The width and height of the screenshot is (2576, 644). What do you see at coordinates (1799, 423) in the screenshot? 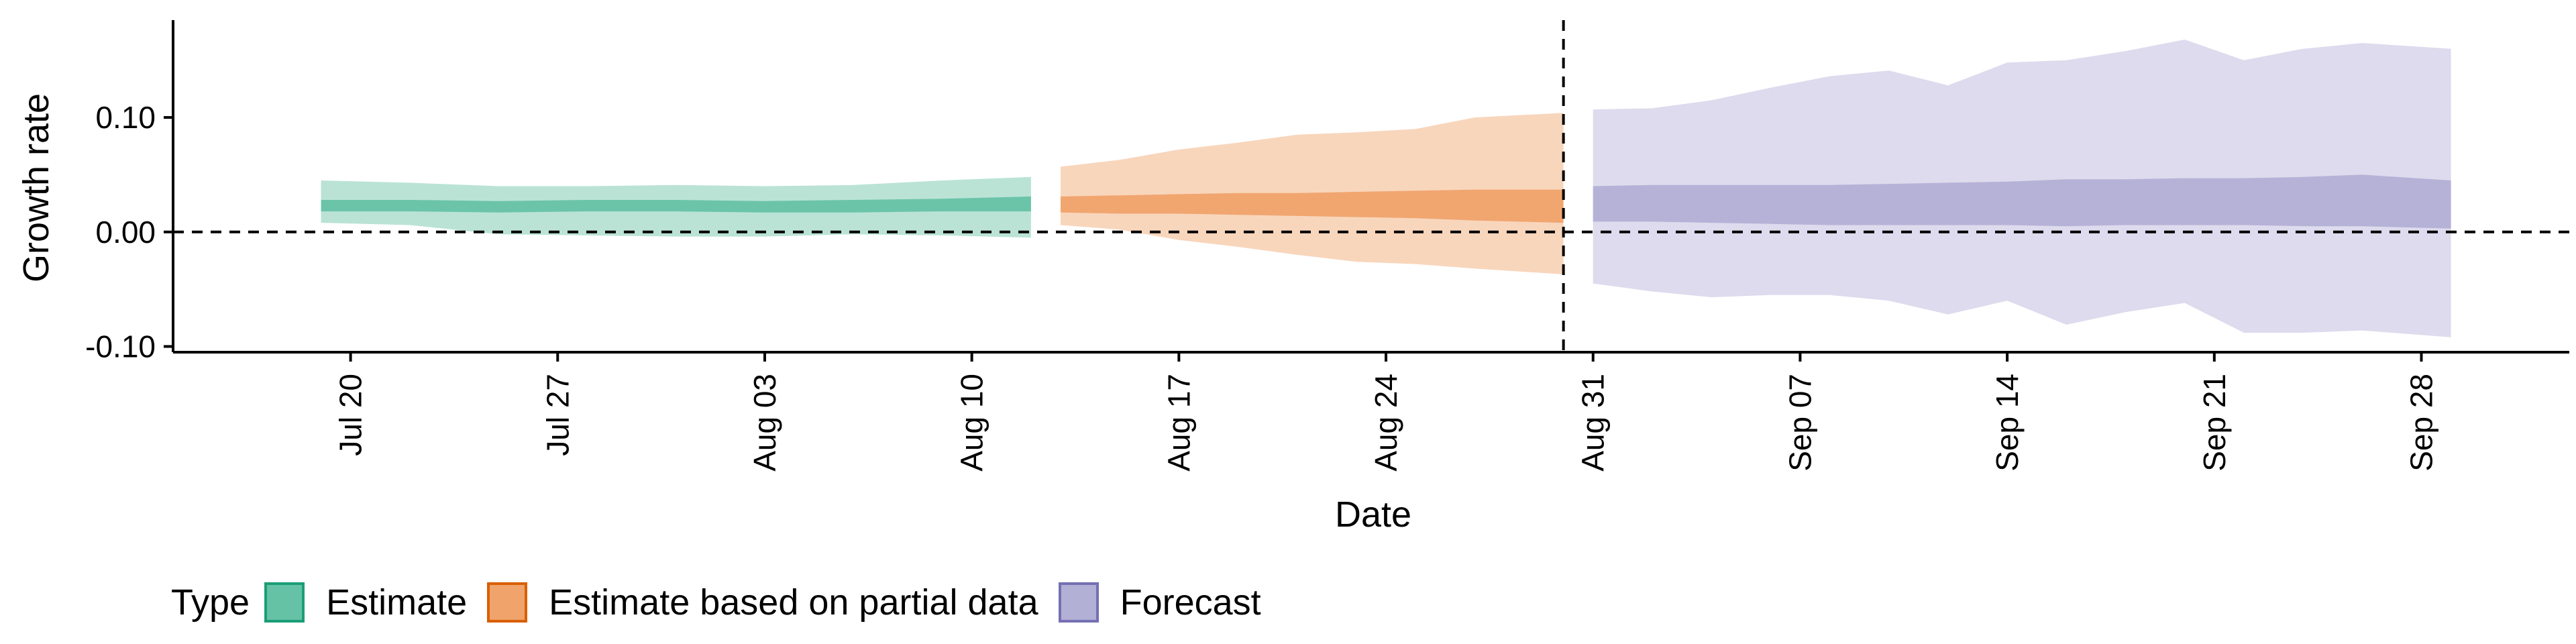
I see `x-tick-label: Sep 07` at bounding box center [1799, 423].